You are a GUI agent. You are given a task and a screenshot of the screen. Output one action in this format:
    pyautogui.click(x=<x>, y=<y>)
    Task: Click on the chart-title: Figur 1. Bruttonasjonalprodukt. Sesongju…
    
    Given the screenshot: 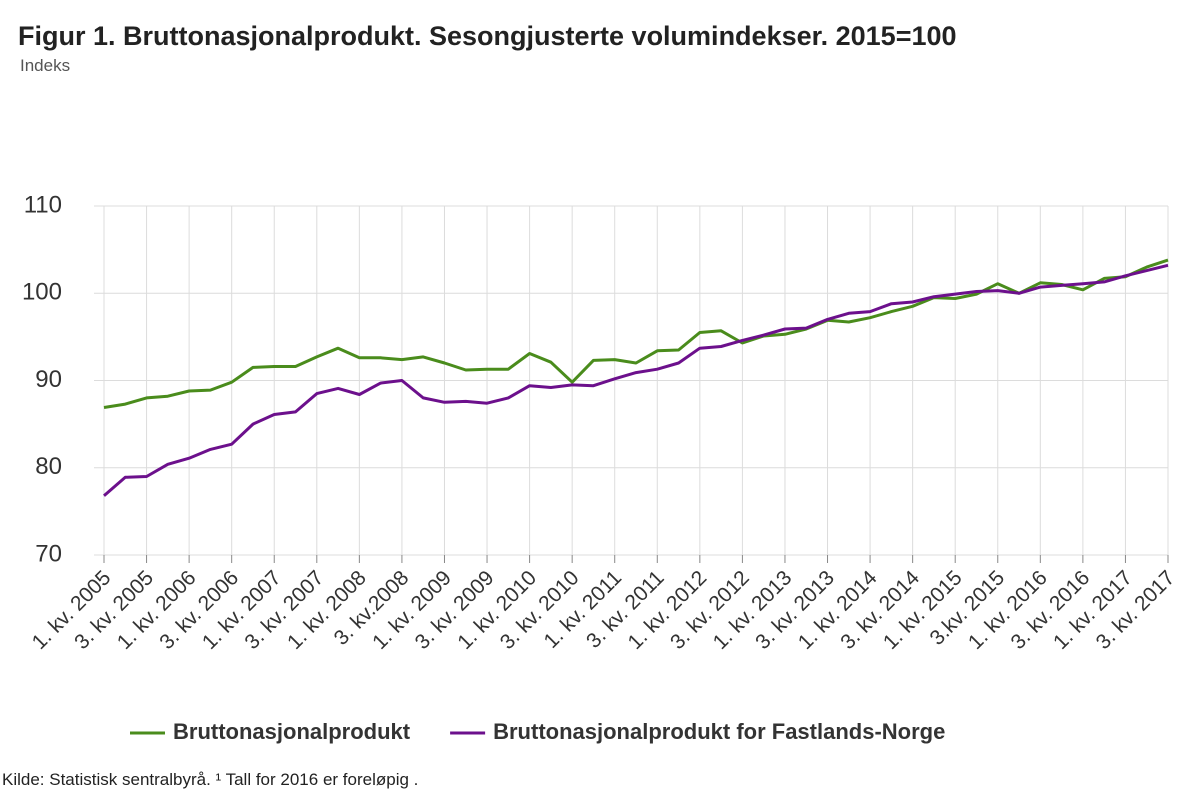 What is the action you would take?
    pyautogui.click(x=487, y=36)
    